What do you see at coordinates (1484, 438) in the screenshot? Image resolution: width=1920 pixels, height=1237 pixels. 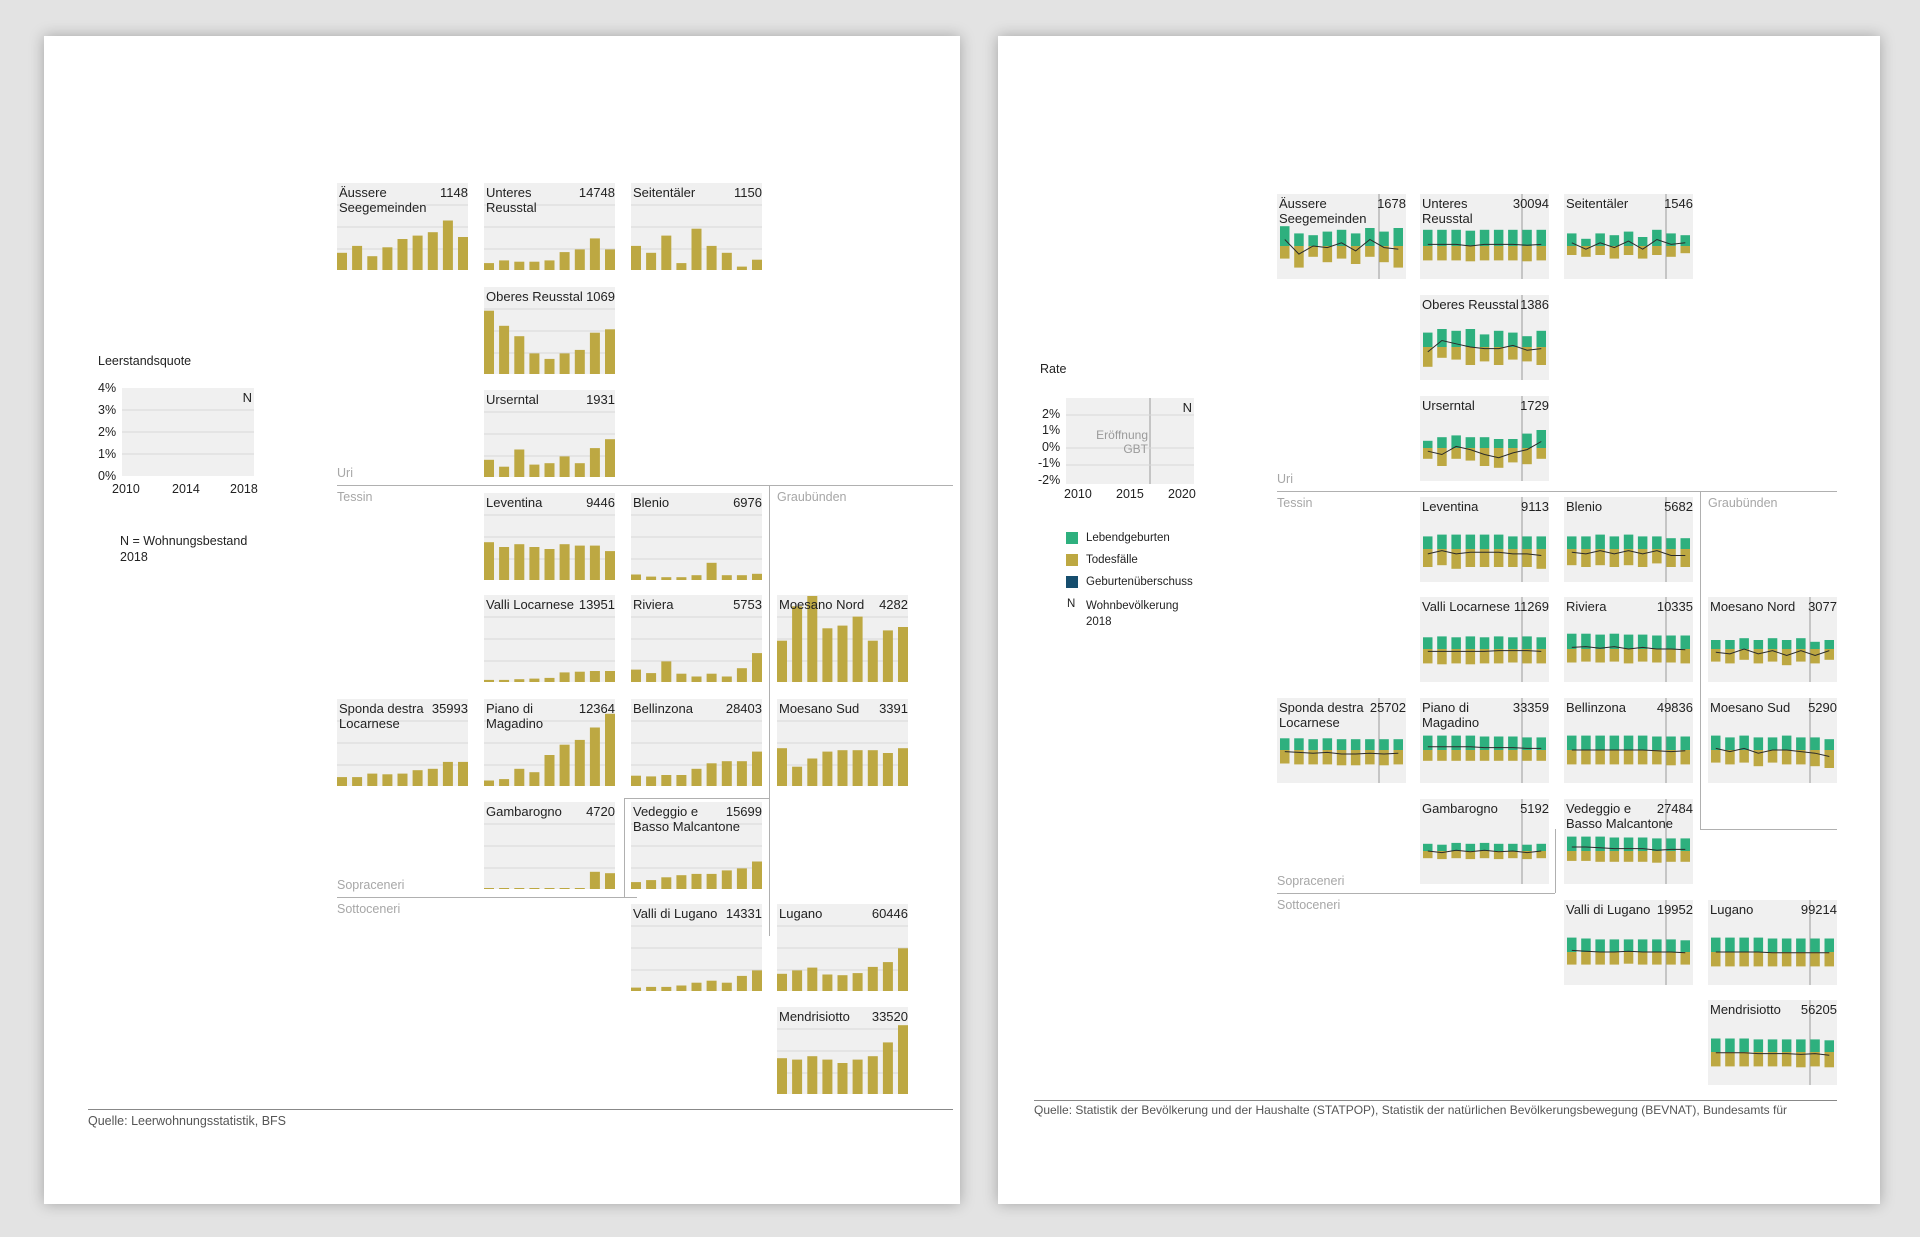 I see `tile-urserntal: Urserntal 1729` at bounding box center [1484, 438].